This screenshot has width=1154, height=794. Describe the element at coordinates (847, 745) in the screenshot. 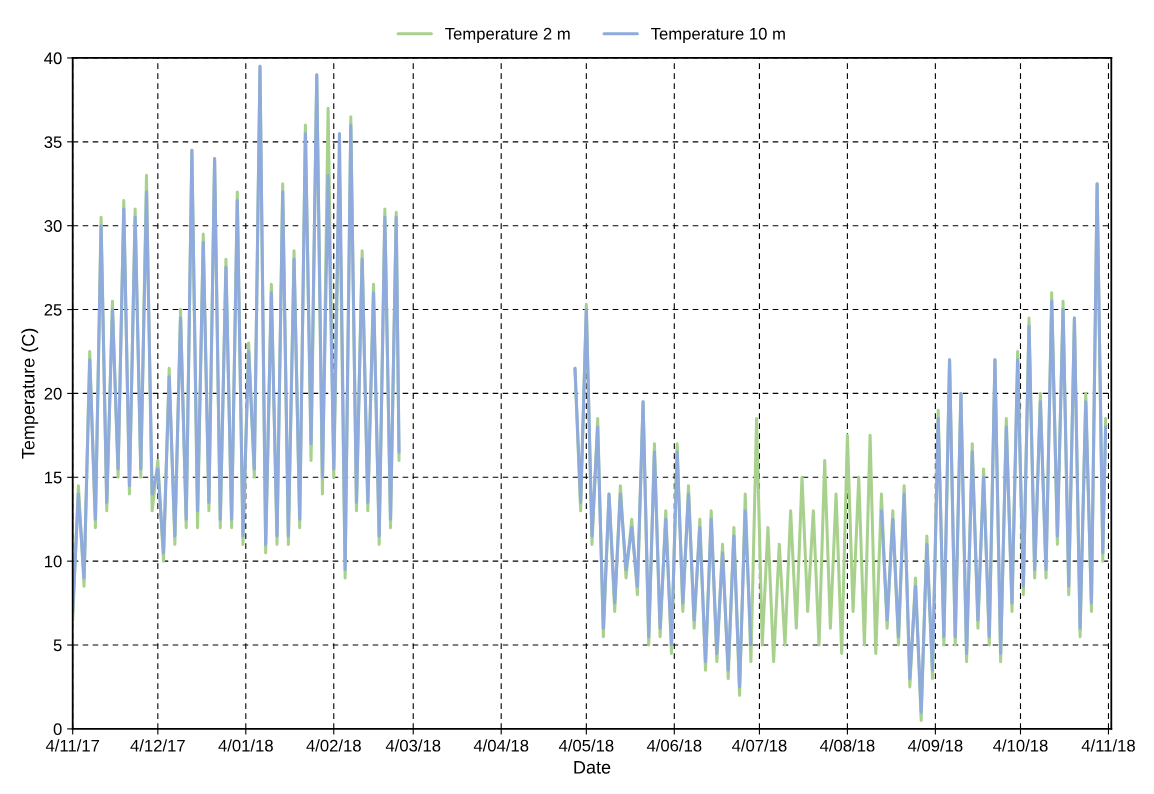

I see `x-tick-label: 4/08/18` at that location.